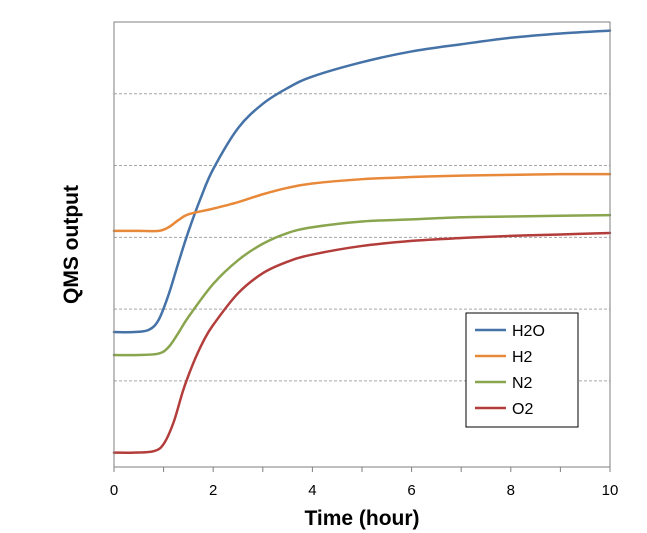  Describe the element at coordinates (114, 490) in the screenshot. I see `x-tick-label-0: 0` at that location.